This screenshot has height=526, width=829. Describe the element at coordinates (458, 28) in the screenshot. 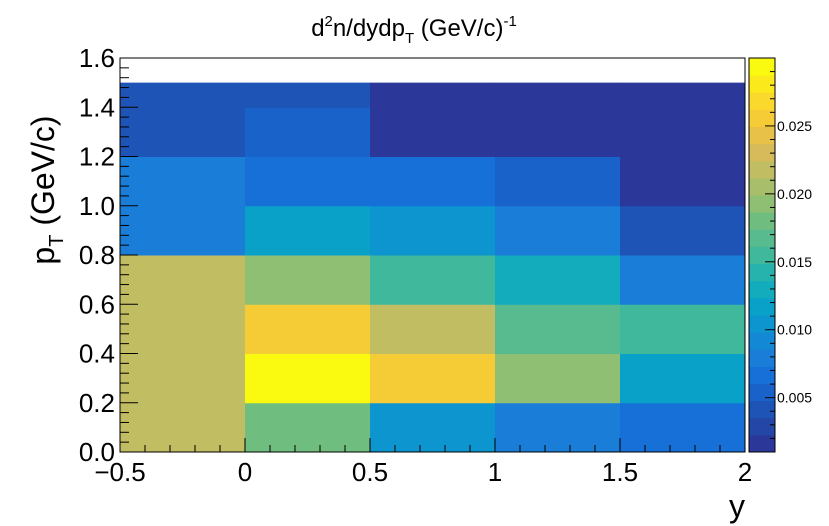

I see `title-part: (GeV/c)` at that location.